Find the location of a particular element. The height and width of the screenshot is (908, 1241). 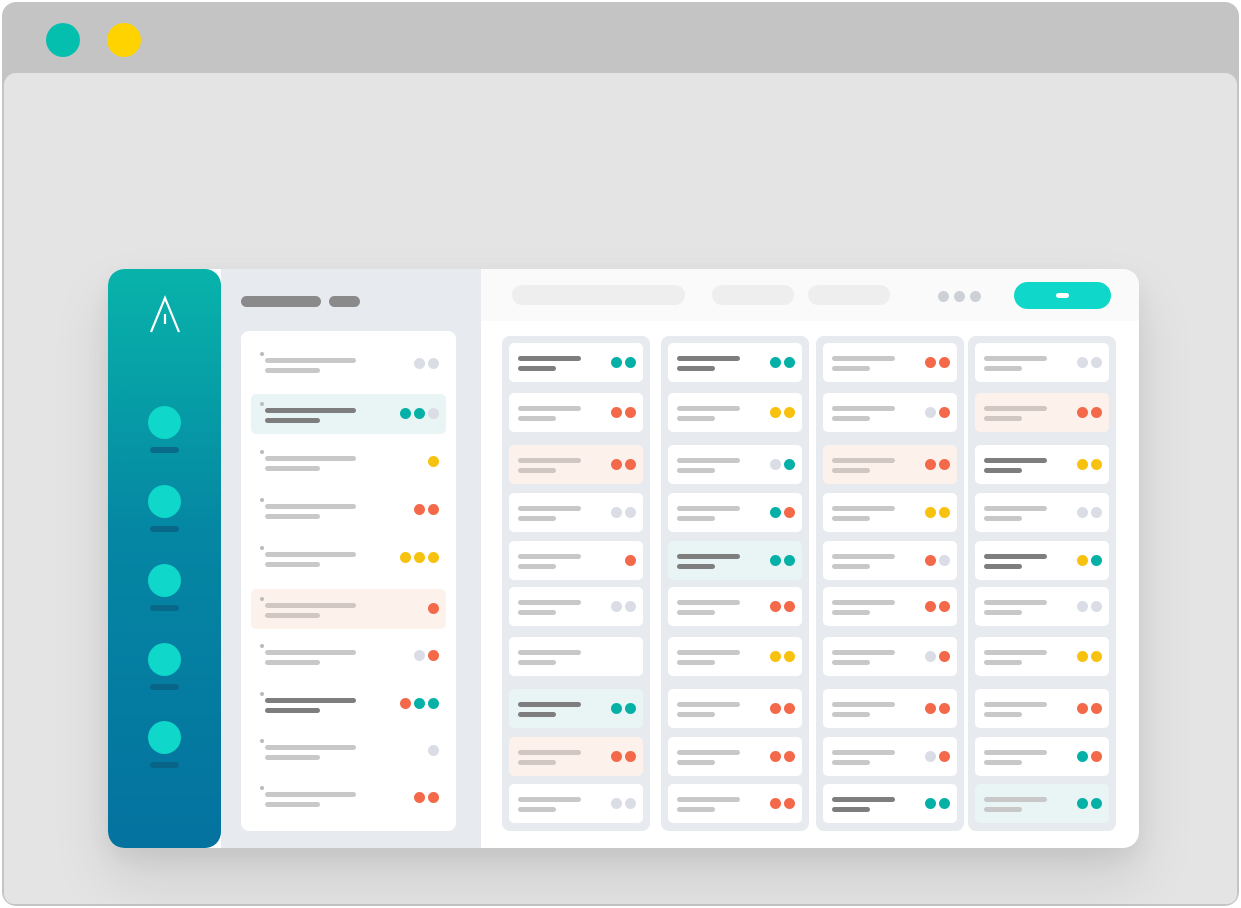

window-dot-teal is located at coordinates (63, 40).